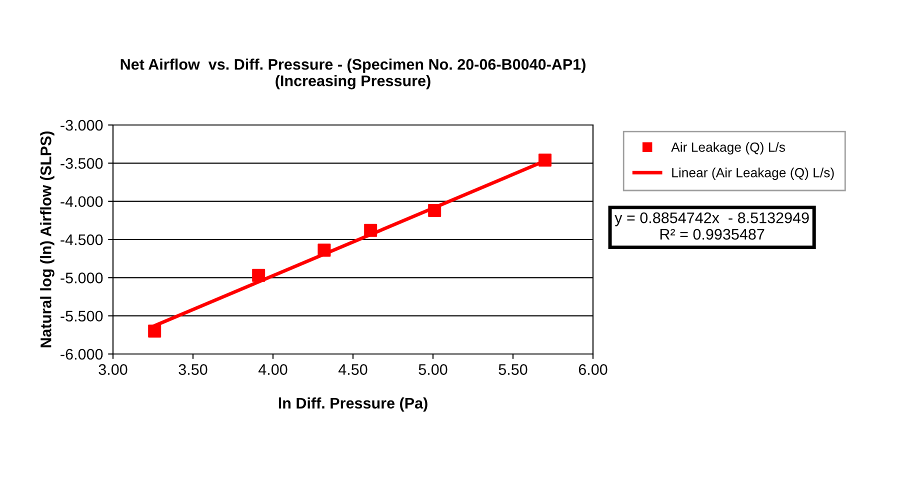 This screenshot has height=487, width=904. I want to click on y-tick-label: -5.000, so click(81, 278).